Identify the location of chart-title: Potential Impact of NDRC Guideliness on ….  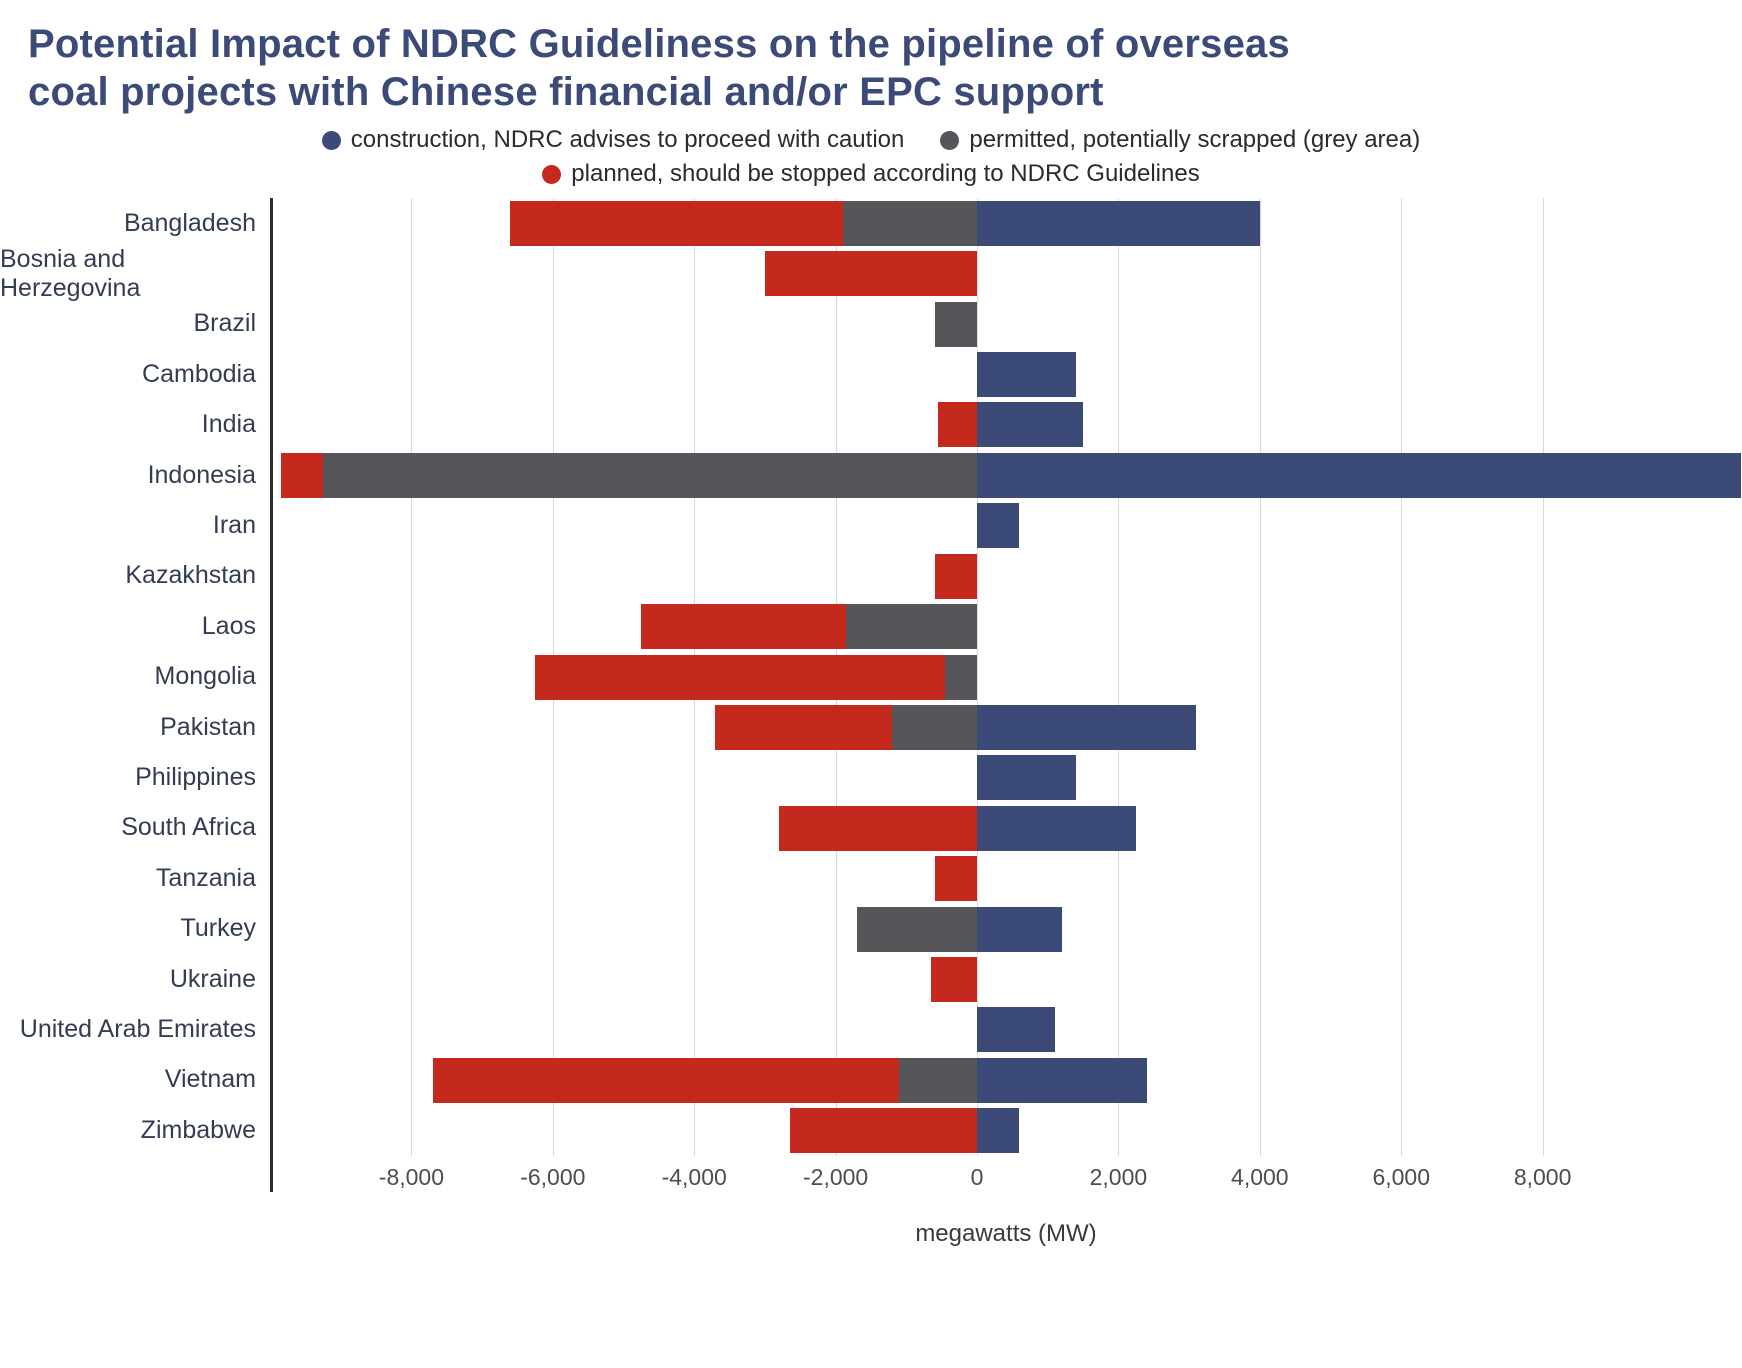
(659, 68).